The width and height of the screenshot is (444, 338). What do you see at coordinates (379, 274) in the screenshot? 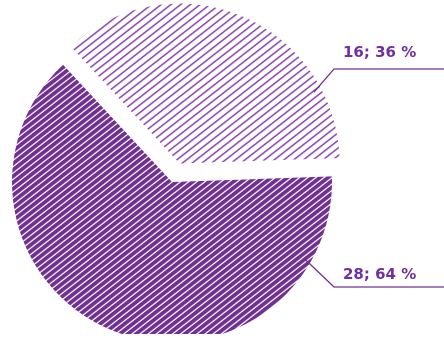
I see `data-label-2: 28; 64 %` at bounding box center [379, 274].